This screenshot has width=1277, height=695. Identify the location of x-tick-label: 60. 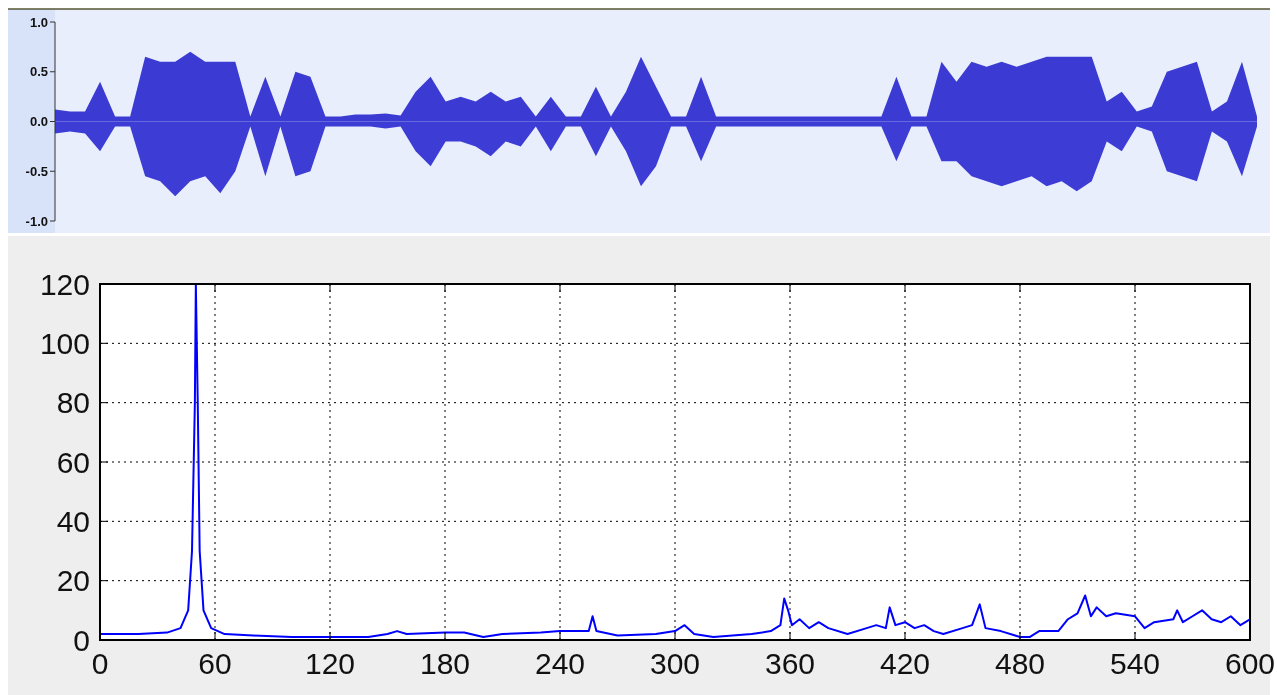
(215, 663).